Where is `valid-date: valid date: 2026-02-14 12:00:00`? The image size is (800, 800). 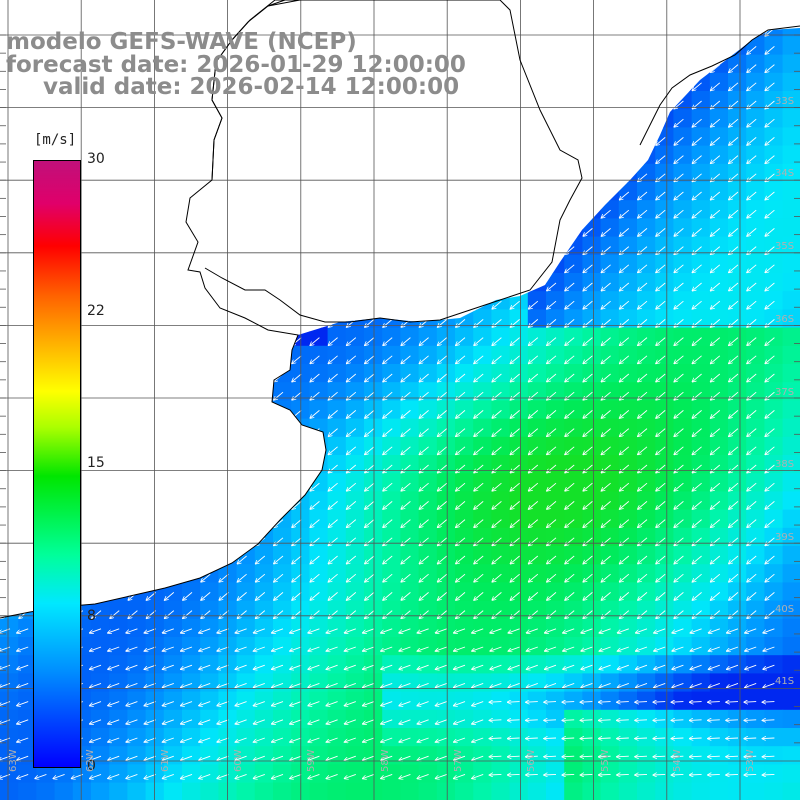 valid-date: valid date: 2026-02-14 12:00:00 is located at coordinates (251, 87).